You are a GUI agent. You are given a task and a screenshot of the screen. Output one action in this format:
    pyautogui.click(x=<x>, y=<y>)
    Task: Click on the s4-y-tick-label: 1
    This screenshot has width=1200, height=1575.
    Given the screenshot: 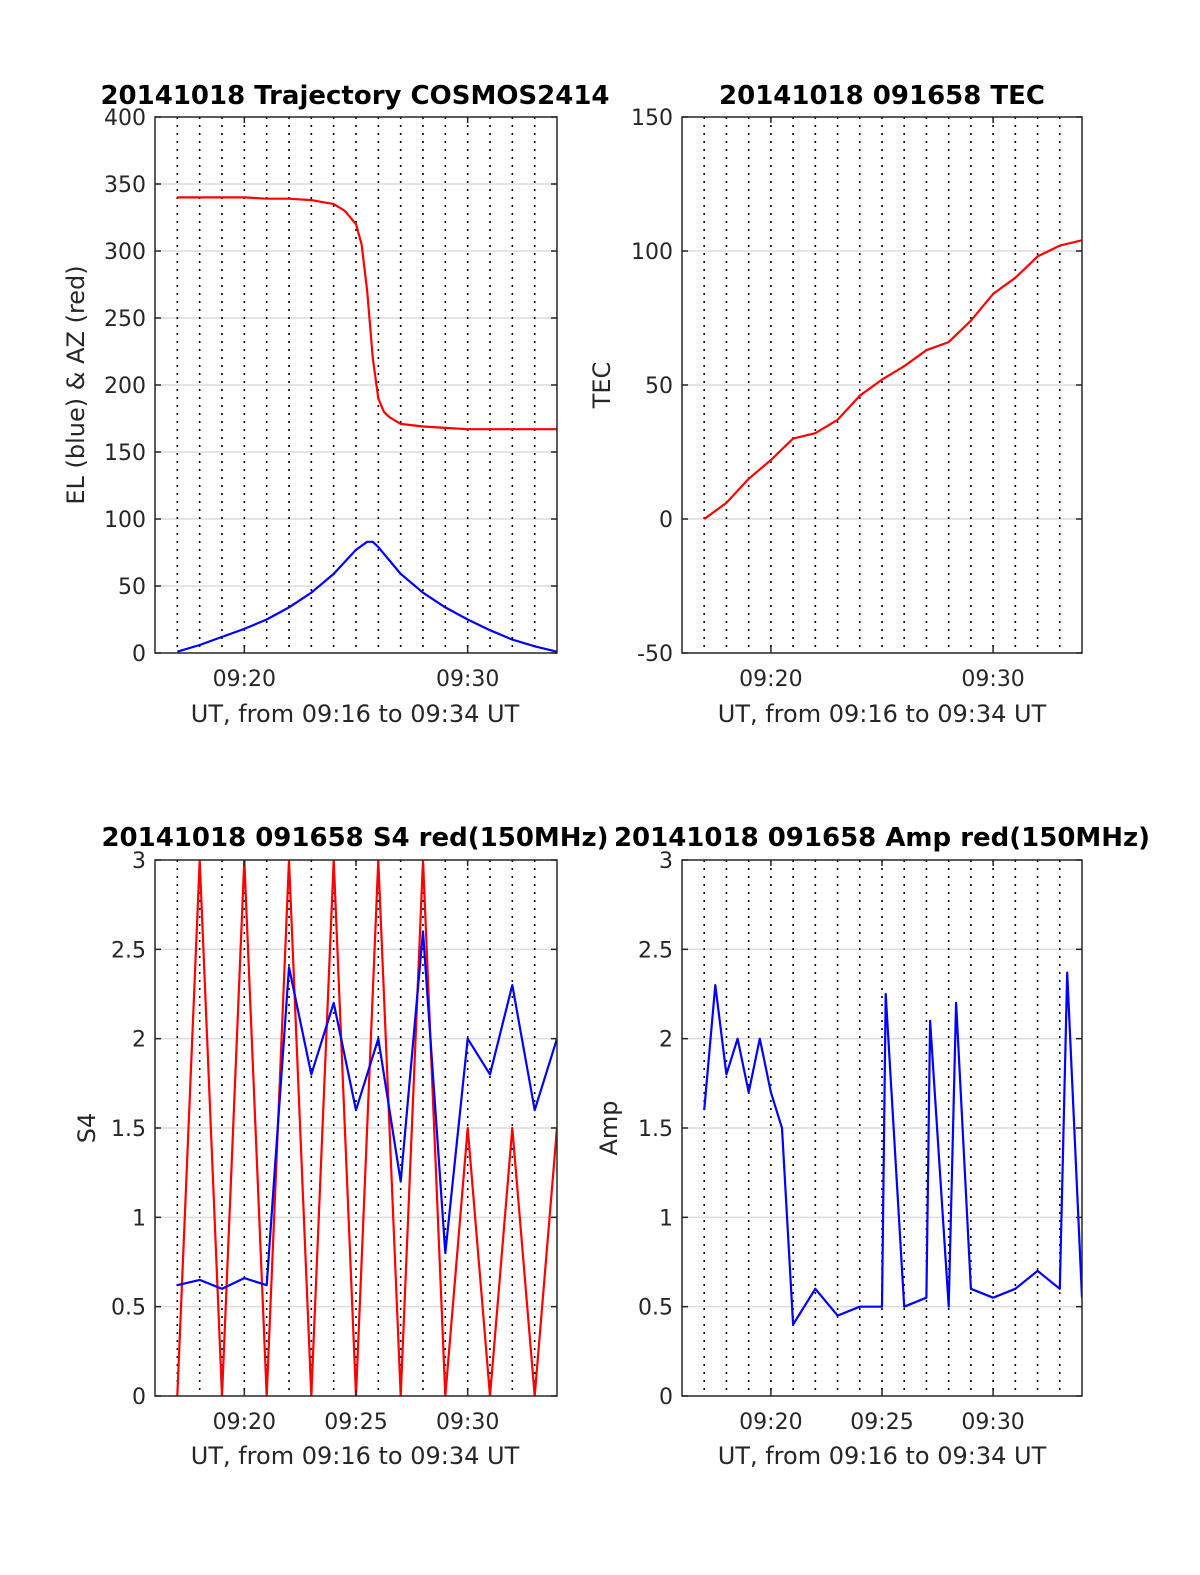 What is the action you would take?
    pyautogui.click(x=139, y=1218)
    